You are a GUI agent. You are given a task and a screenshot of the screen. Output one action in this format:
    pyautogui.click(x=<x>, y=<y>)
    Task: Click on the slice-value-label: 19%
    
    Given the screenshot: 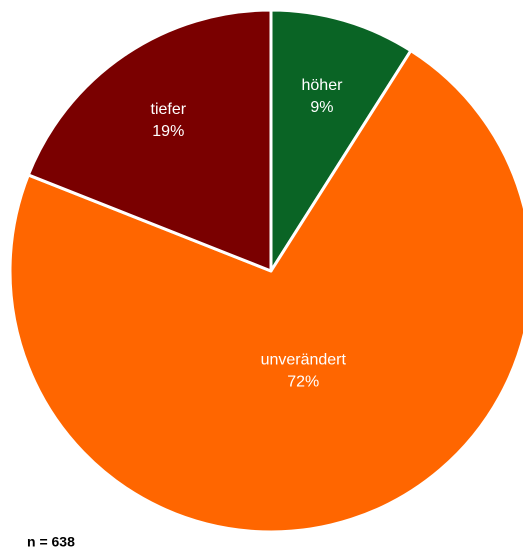 What is the action you would take?
    pyautogui.click(x=168, y=131)
    